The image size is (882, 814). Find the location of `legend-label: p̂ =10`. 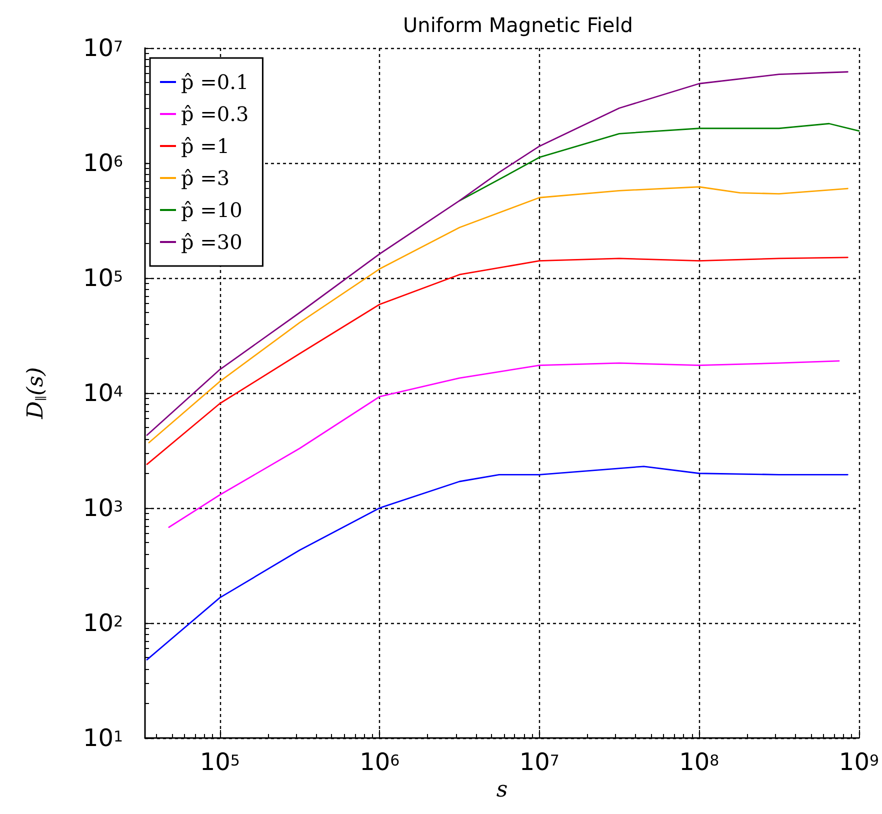

legend-label: p̂ =10 is located at coordinates (211, 210).